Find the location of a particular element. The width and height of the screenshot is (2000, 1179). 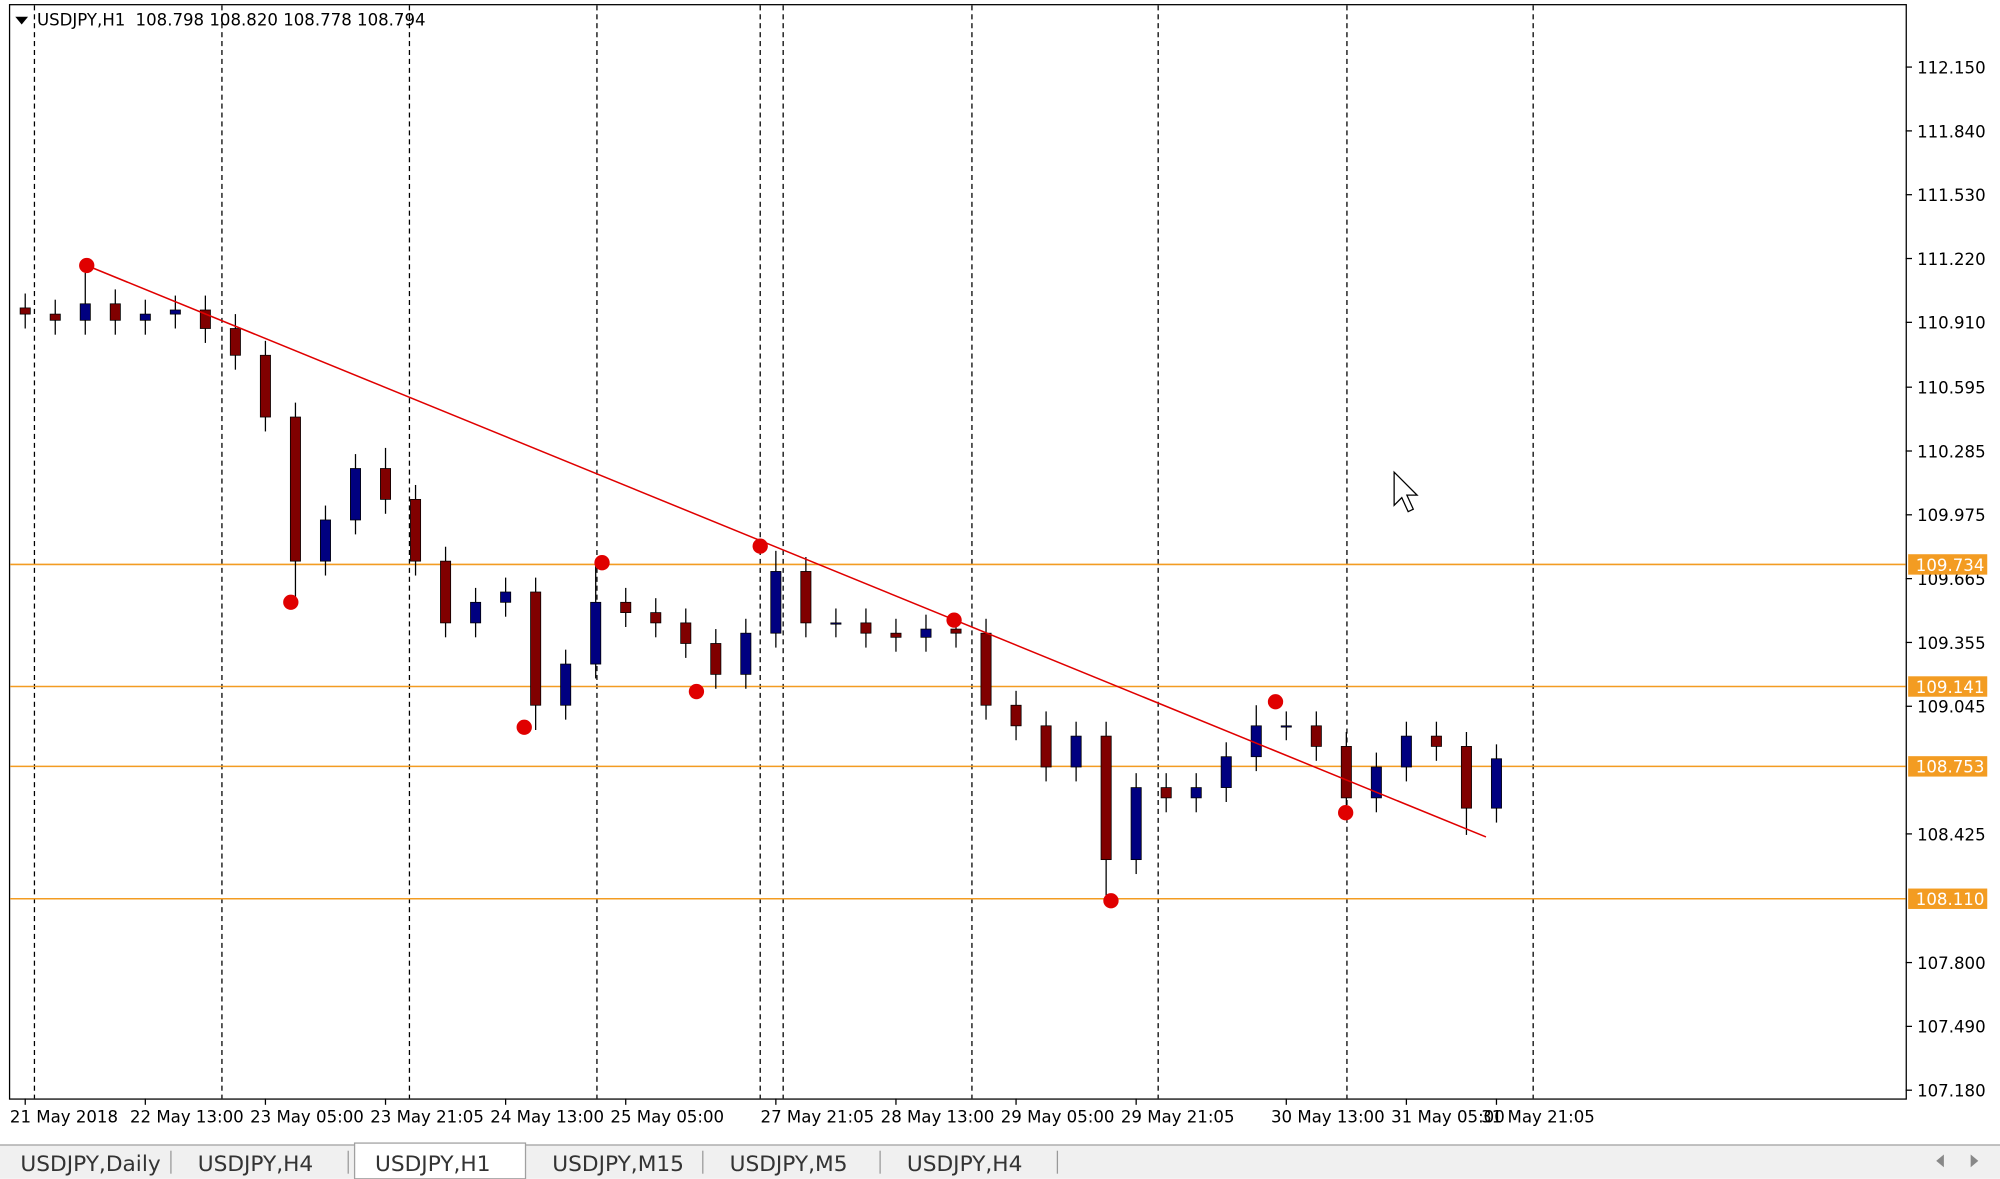

y-tick-label: 109.045 is located at coordinates (1951, 707).